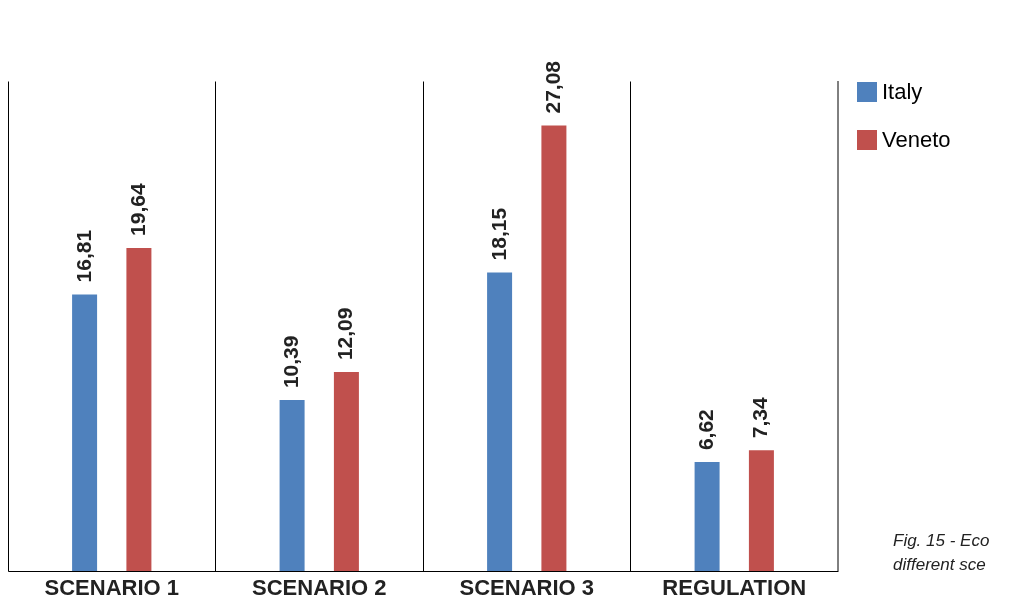  What do you see at coordinates (760, 418) in the screenshot?
I see `data-label: 7,34` at bounding box center [760, 418].